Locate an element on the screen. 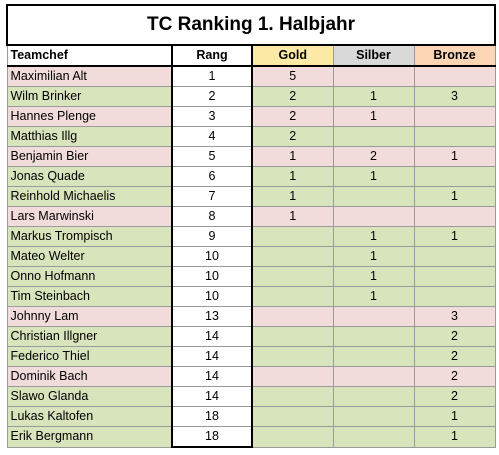  table-row: Christian Illgner 14 2 is located at coordinates (251, 336).